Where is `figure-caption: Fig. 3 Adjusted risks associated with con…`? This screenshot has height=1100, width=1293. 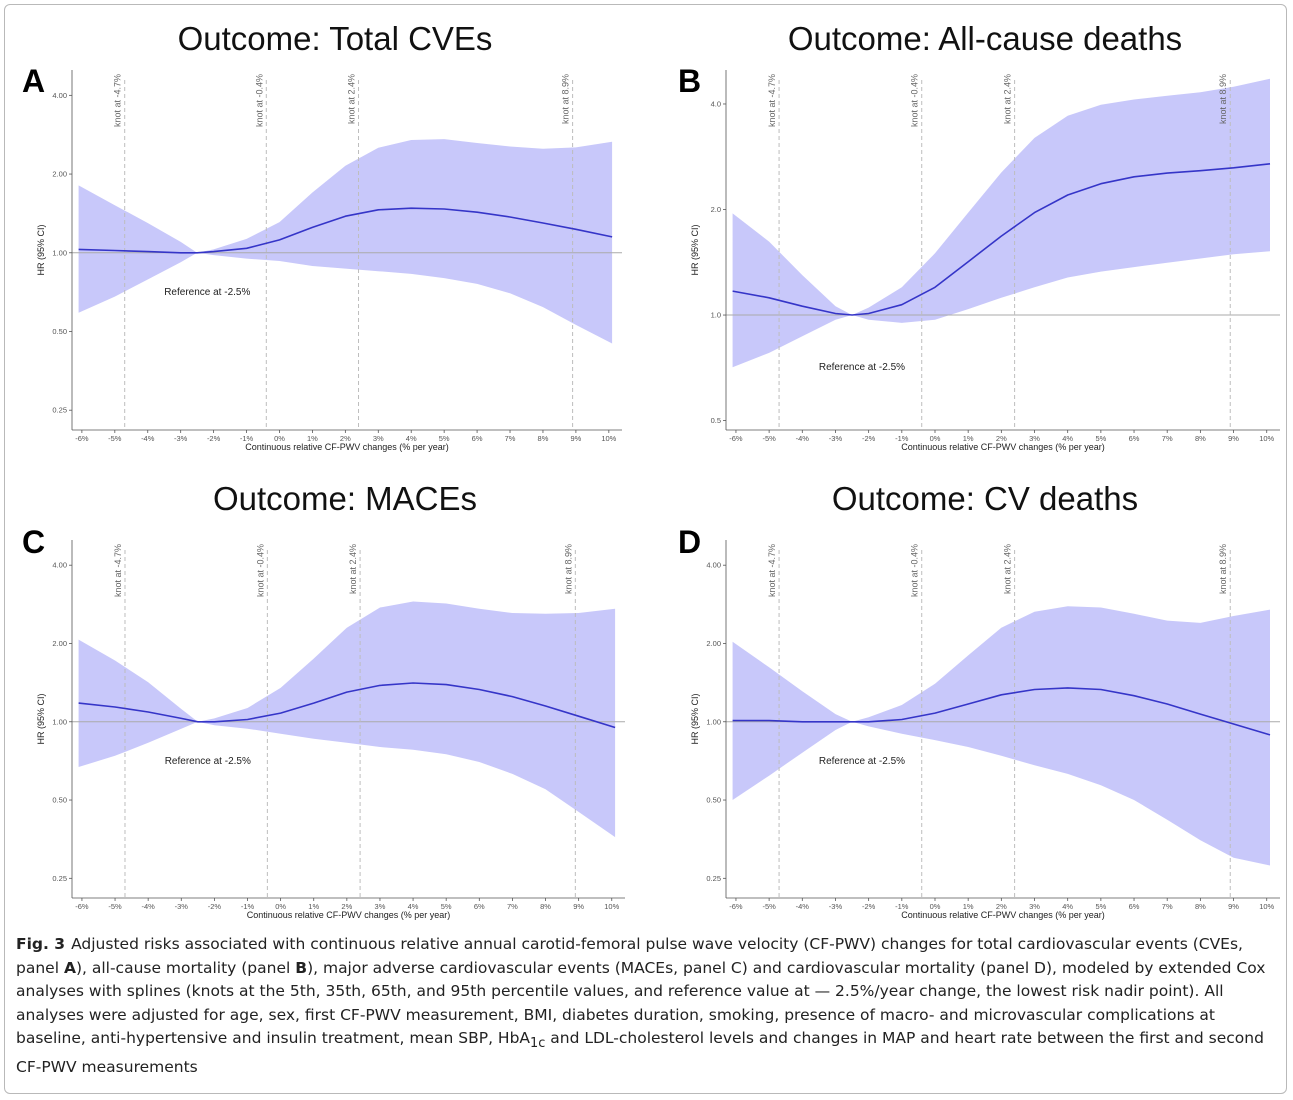
figure-caption: Fig. 3 Adjusted risks associated with con… is located at coordinates (647, 1006).